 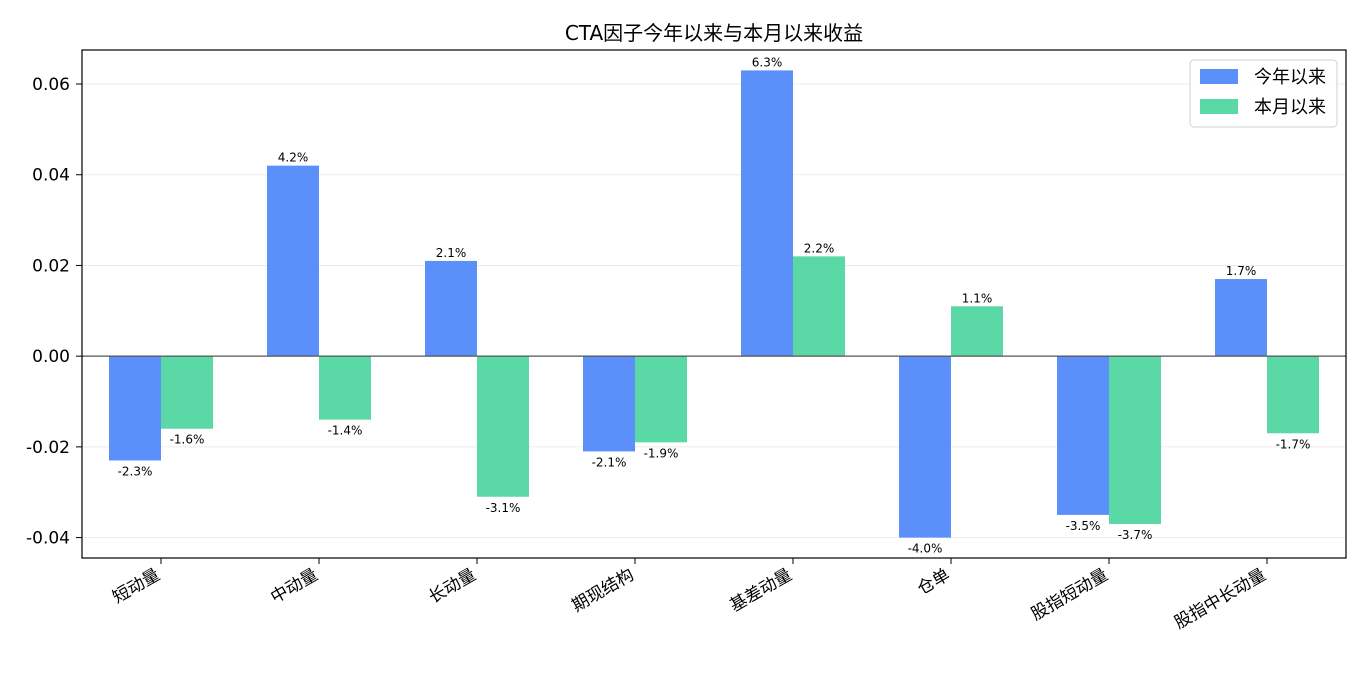 I want to click on data-label: -1.4%, so click(x=345, y=431).